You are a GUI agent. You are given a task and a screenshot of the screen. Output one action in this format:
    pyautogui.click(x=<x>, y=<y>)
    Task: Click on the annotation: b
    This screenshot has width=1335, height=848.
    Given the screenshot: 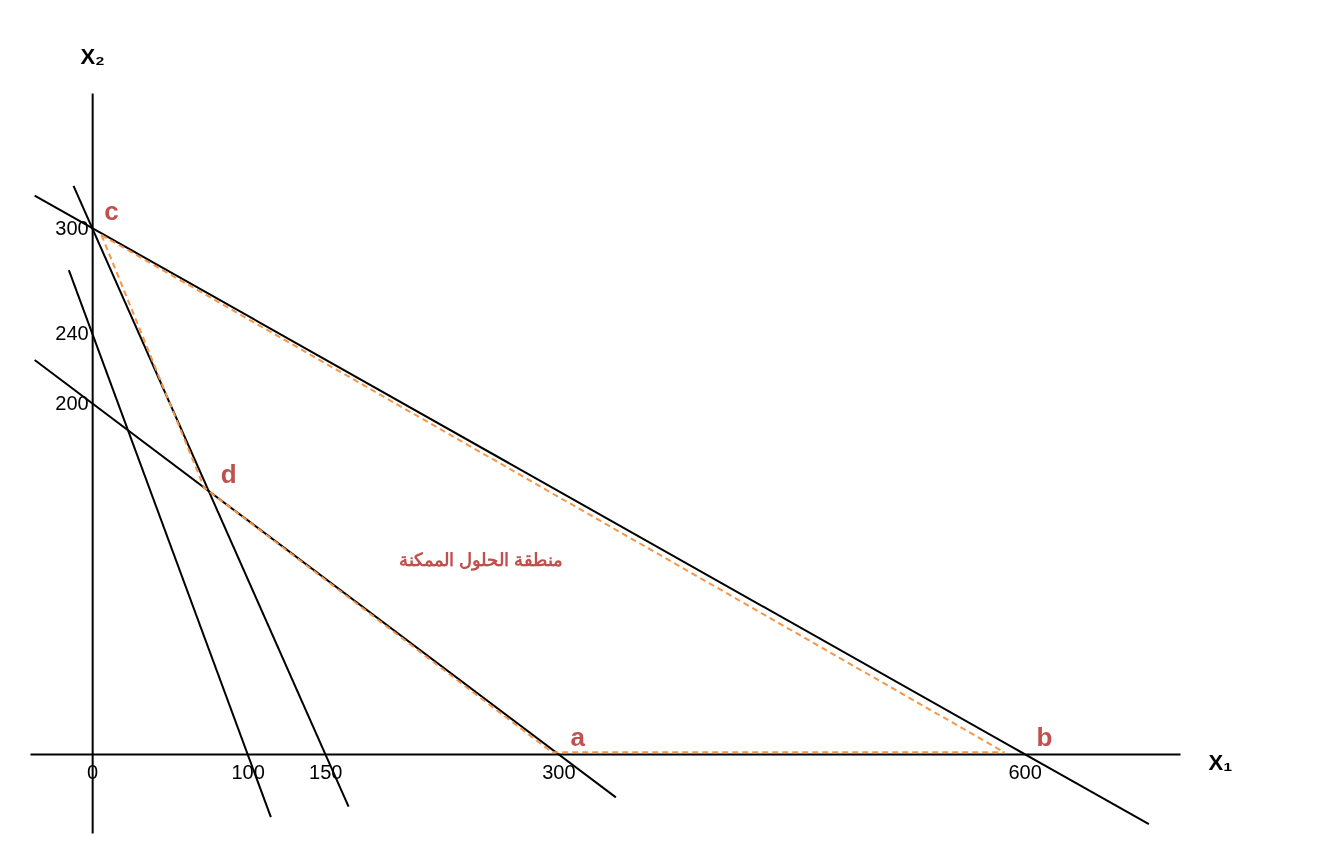 What is the action you would take?
    pyautogui.click(x=1044, y=737)
    